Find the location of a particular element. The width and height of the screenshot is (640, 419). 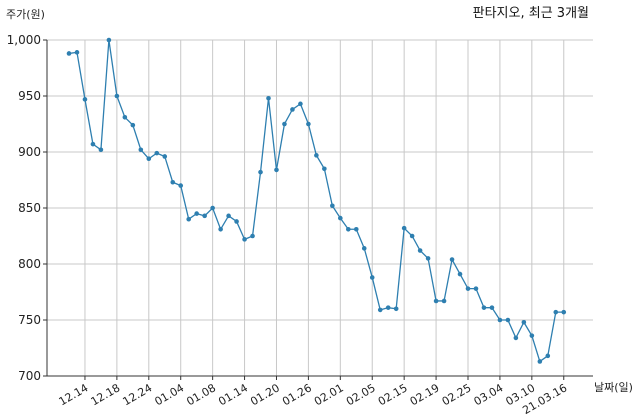

x-tick-label: 01.04 is located at coordinates (169, 394).